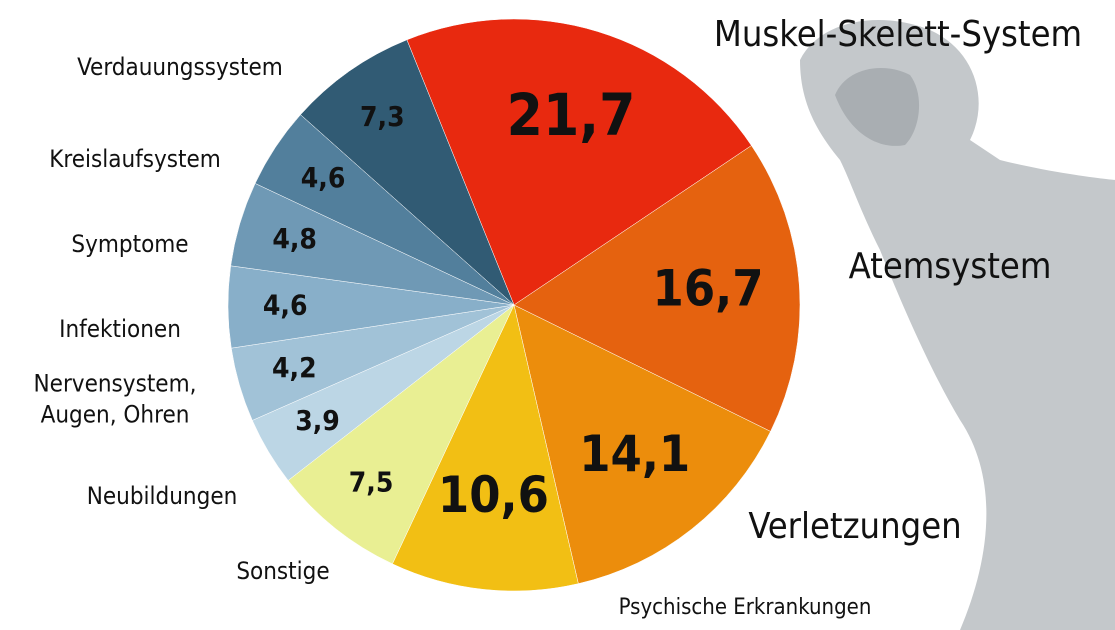 This screenshot has width=1115, height=630. Describe the element at coordinates (950, 266) in the screenshot. I see `category-label: Atemsystem` at that location.